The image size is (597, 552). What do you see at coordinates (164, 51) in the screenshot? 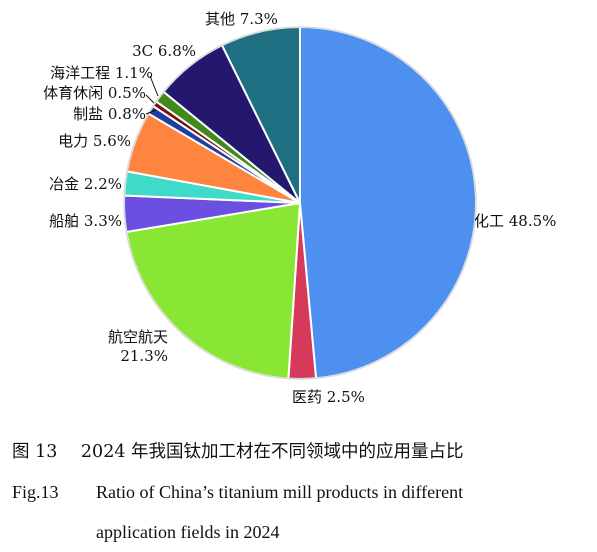
I see `slice-label-9: 3C 6.8%` at bounding box center [164, 51].